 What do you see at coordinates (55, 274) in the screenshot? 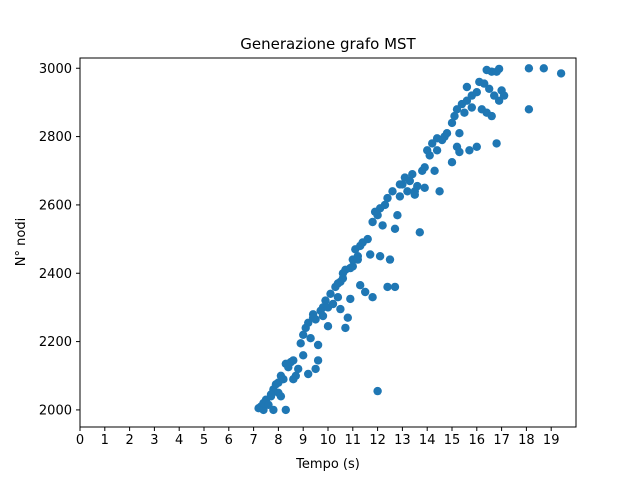
I see `y-tick-label: 2400` at bounding box center [55, 274].